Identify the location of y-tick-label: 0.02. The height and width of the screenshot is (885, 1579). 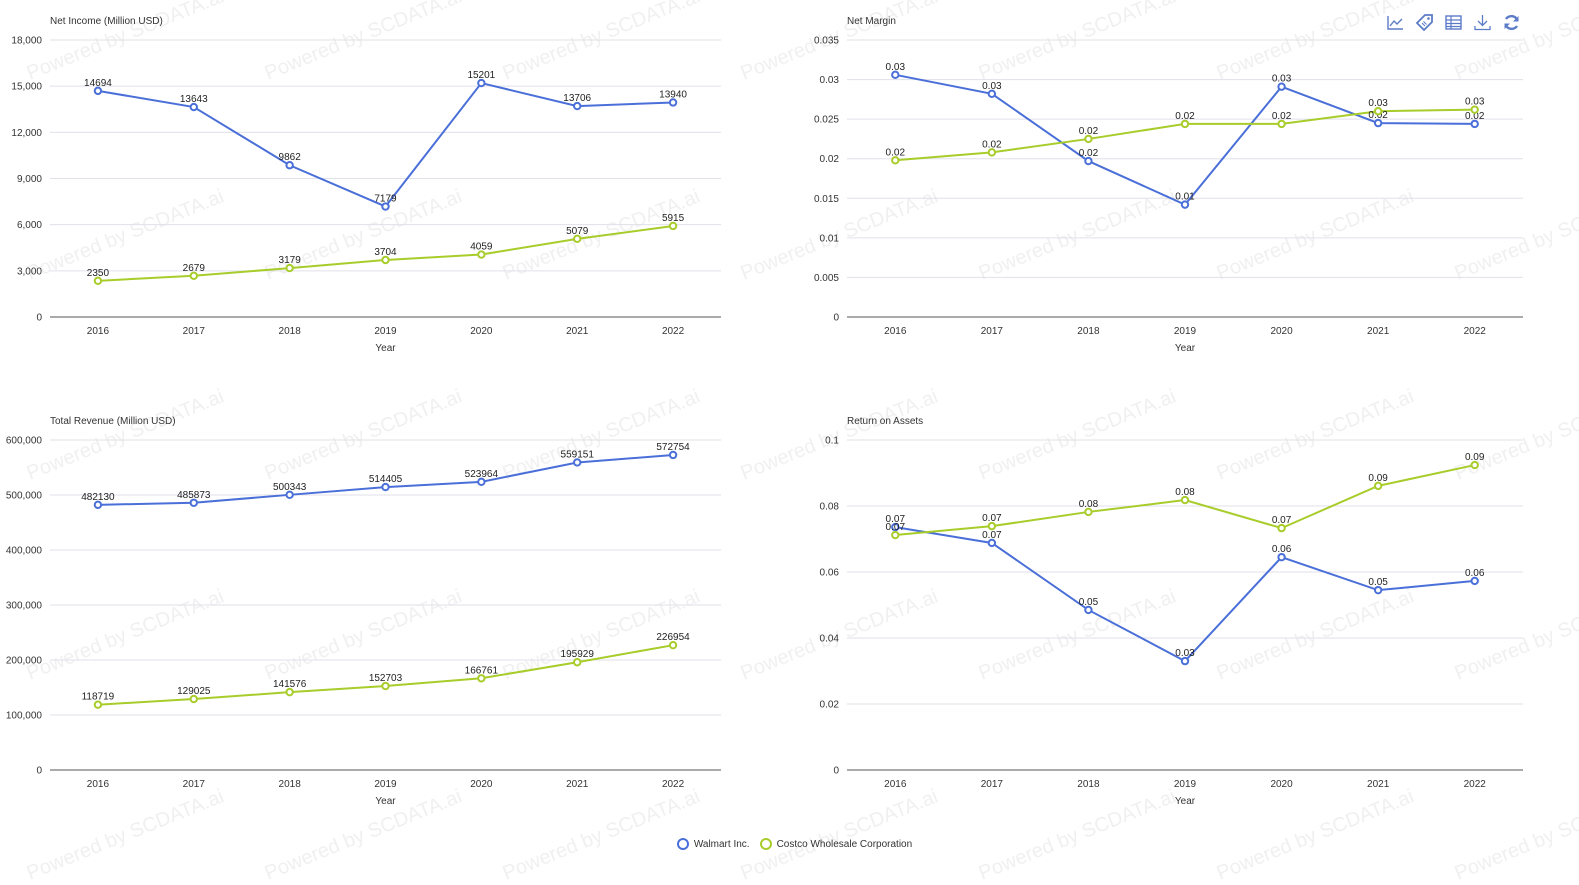
(830, 705).